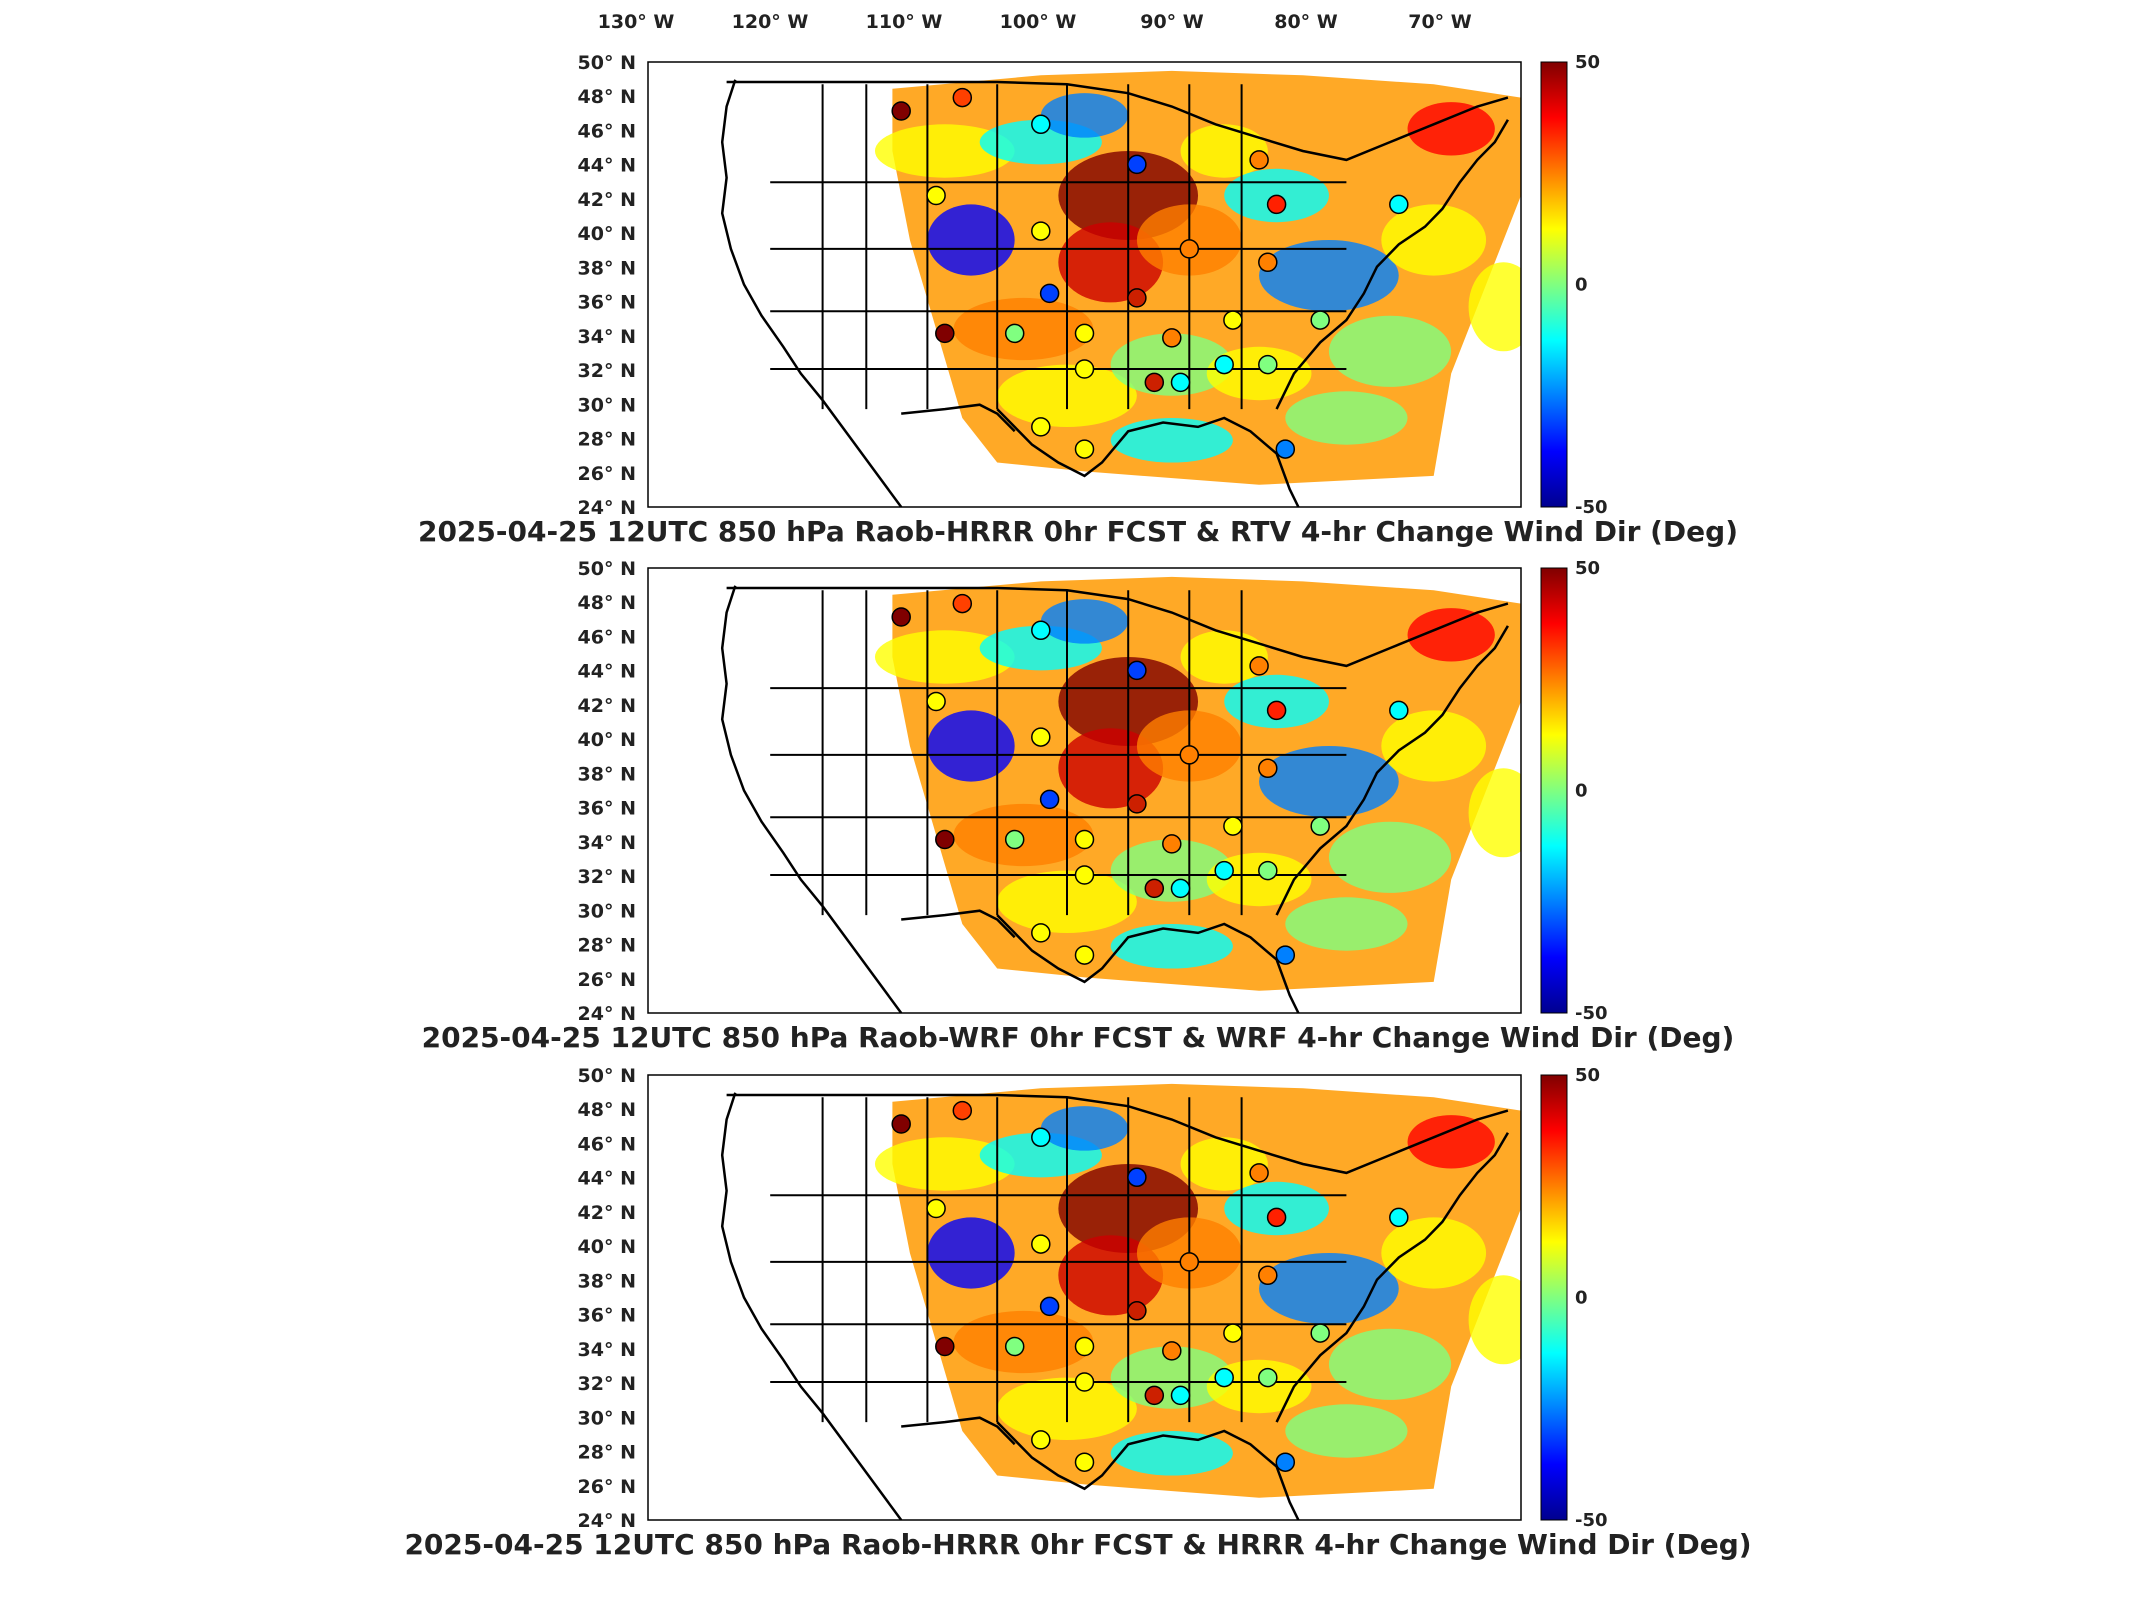 This screenshot has height=1600, width=2133. I want to click on lon-tick-label: 90° W, so click(1172, 22).